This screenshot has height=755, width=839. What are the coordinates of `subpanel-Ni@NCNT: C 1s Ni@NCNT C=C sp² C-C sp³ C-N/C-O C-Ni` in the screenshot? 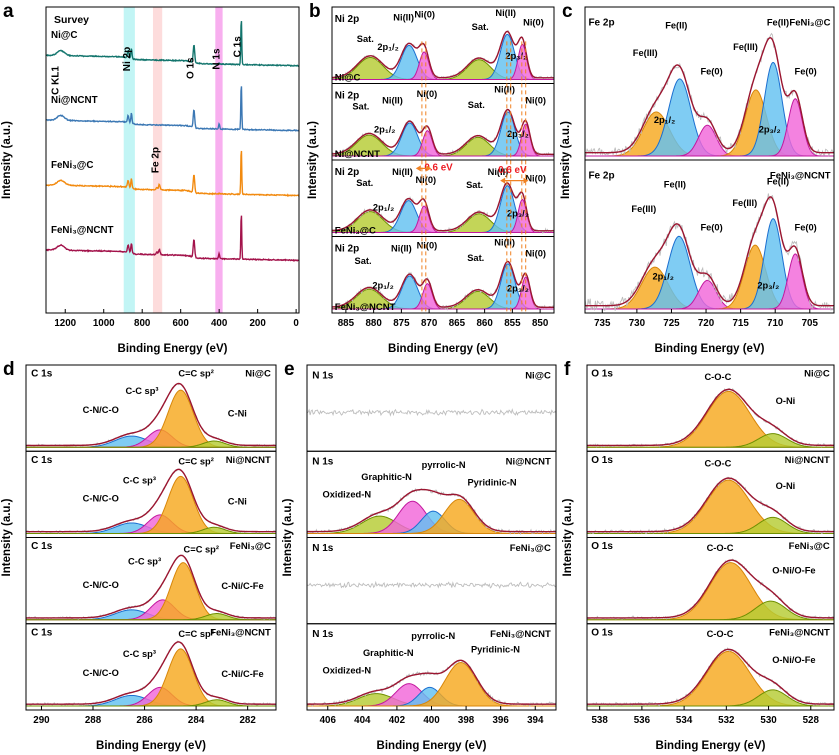 It's located at (151, 494).